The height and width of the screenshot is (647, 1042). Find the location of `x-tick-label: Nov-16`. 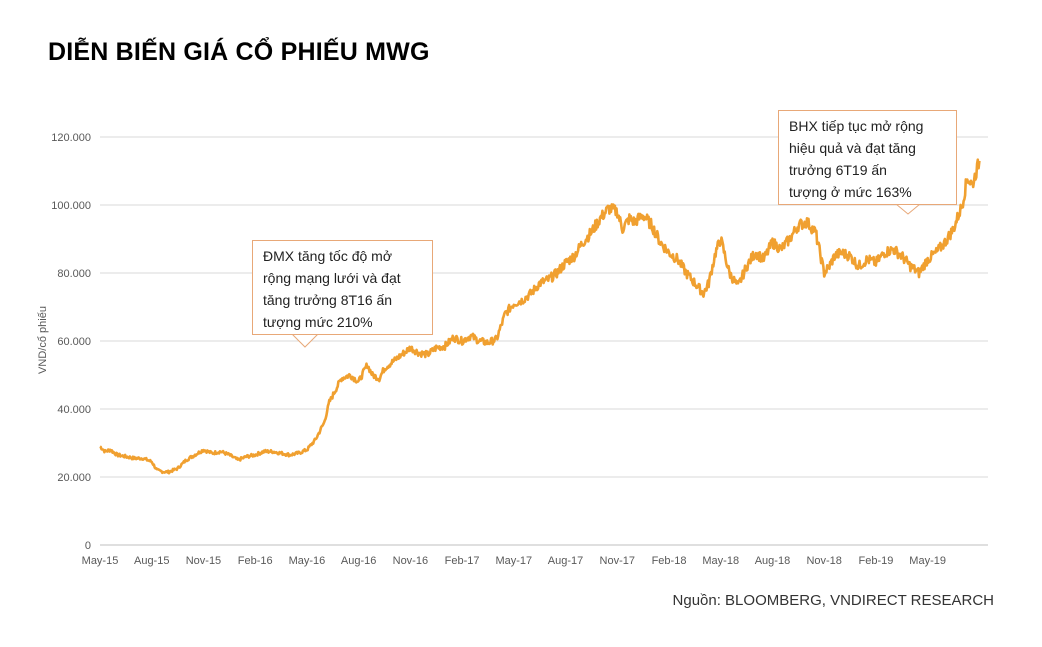

x-tick-label: Nov-16 is located at coordinates (410, 561).